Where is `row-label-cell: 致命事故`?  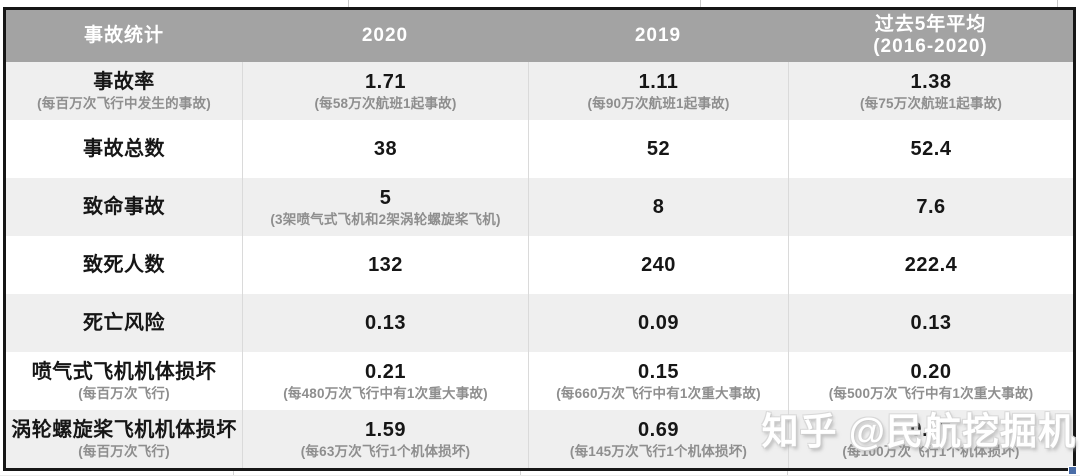
row-label-cell: 致命事故 is located at coordinates (124, 207).